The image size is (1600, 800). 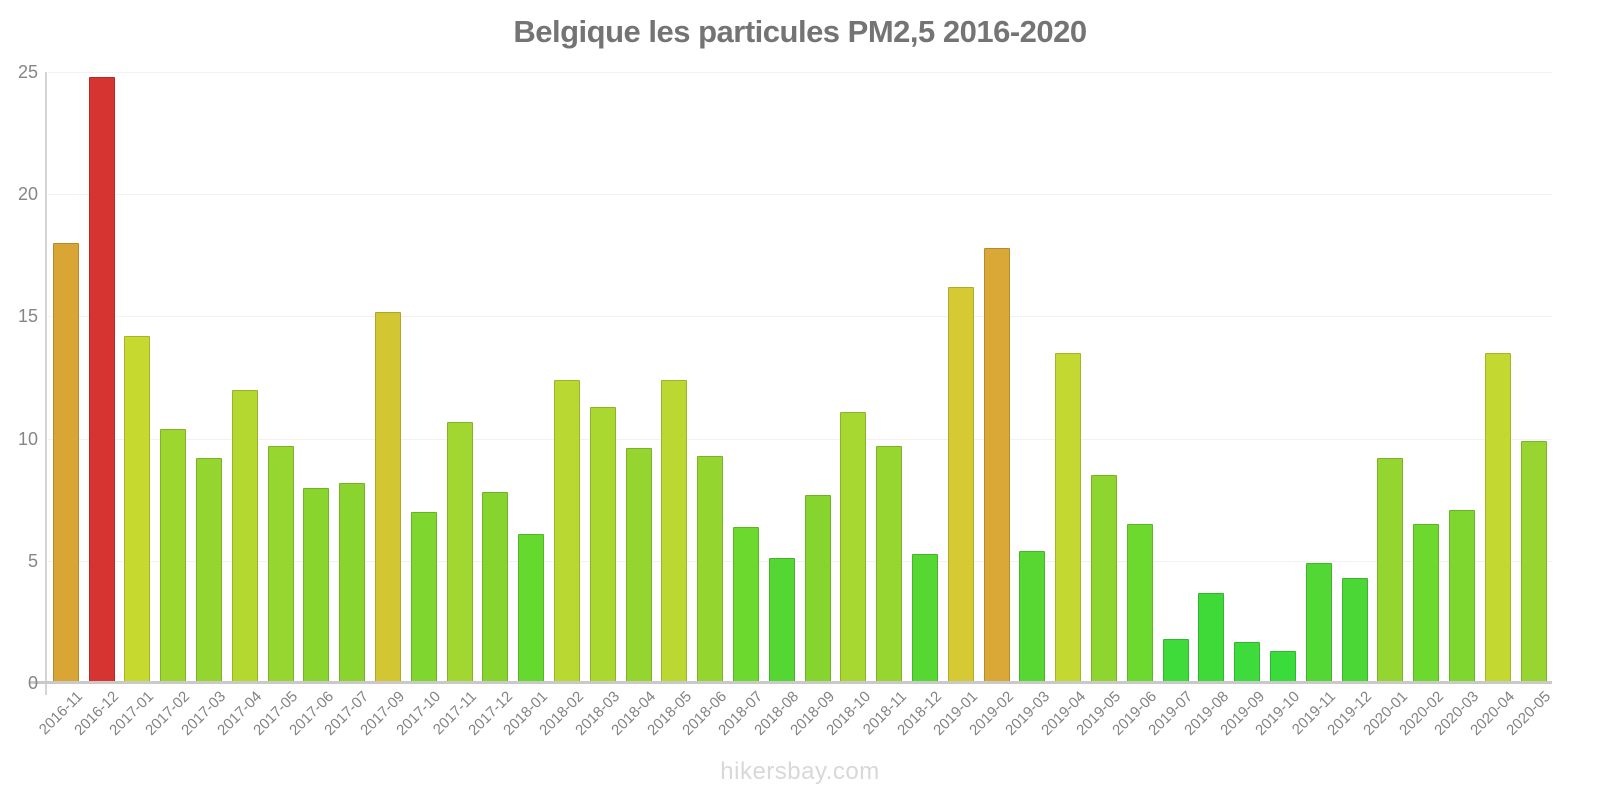 What do you see at coordinates (800, 771) in the screenshot?
I see `watermark: hikersbay.com` at bounding box center [800, 771].